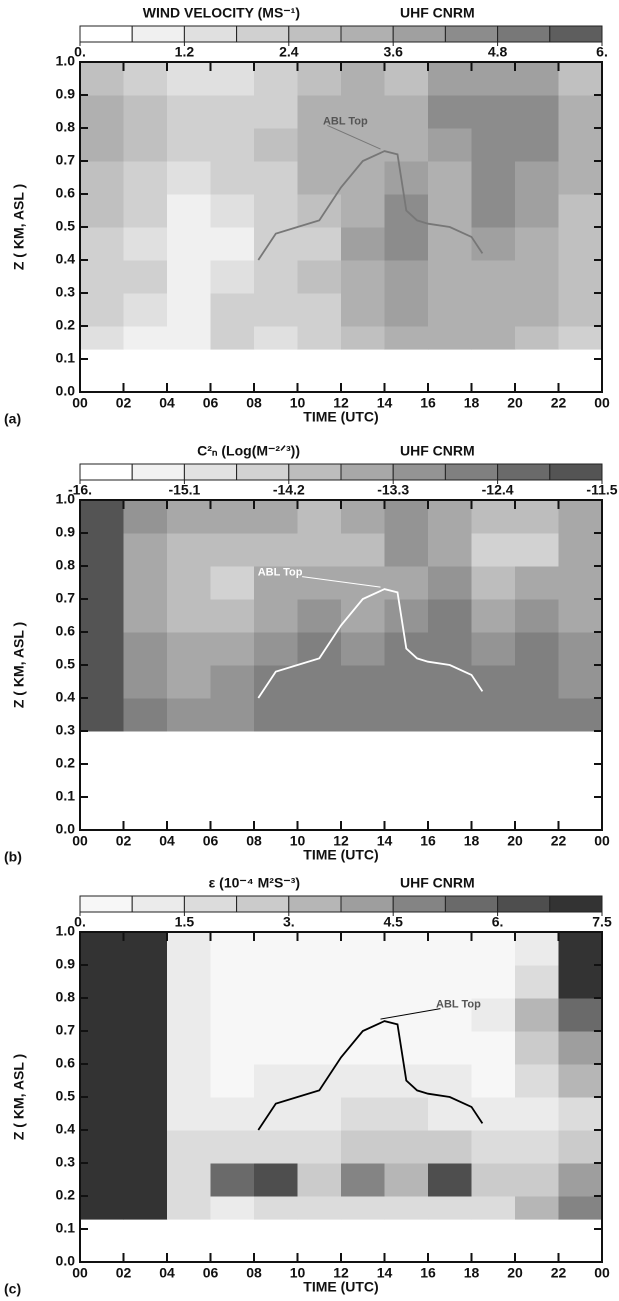 Image resolution: width=619 pixels, height=1301 pixels. Describe the element at coordinates (66, 1129) in the screenshot. I see `y-tick-label: 0.4` at that location.